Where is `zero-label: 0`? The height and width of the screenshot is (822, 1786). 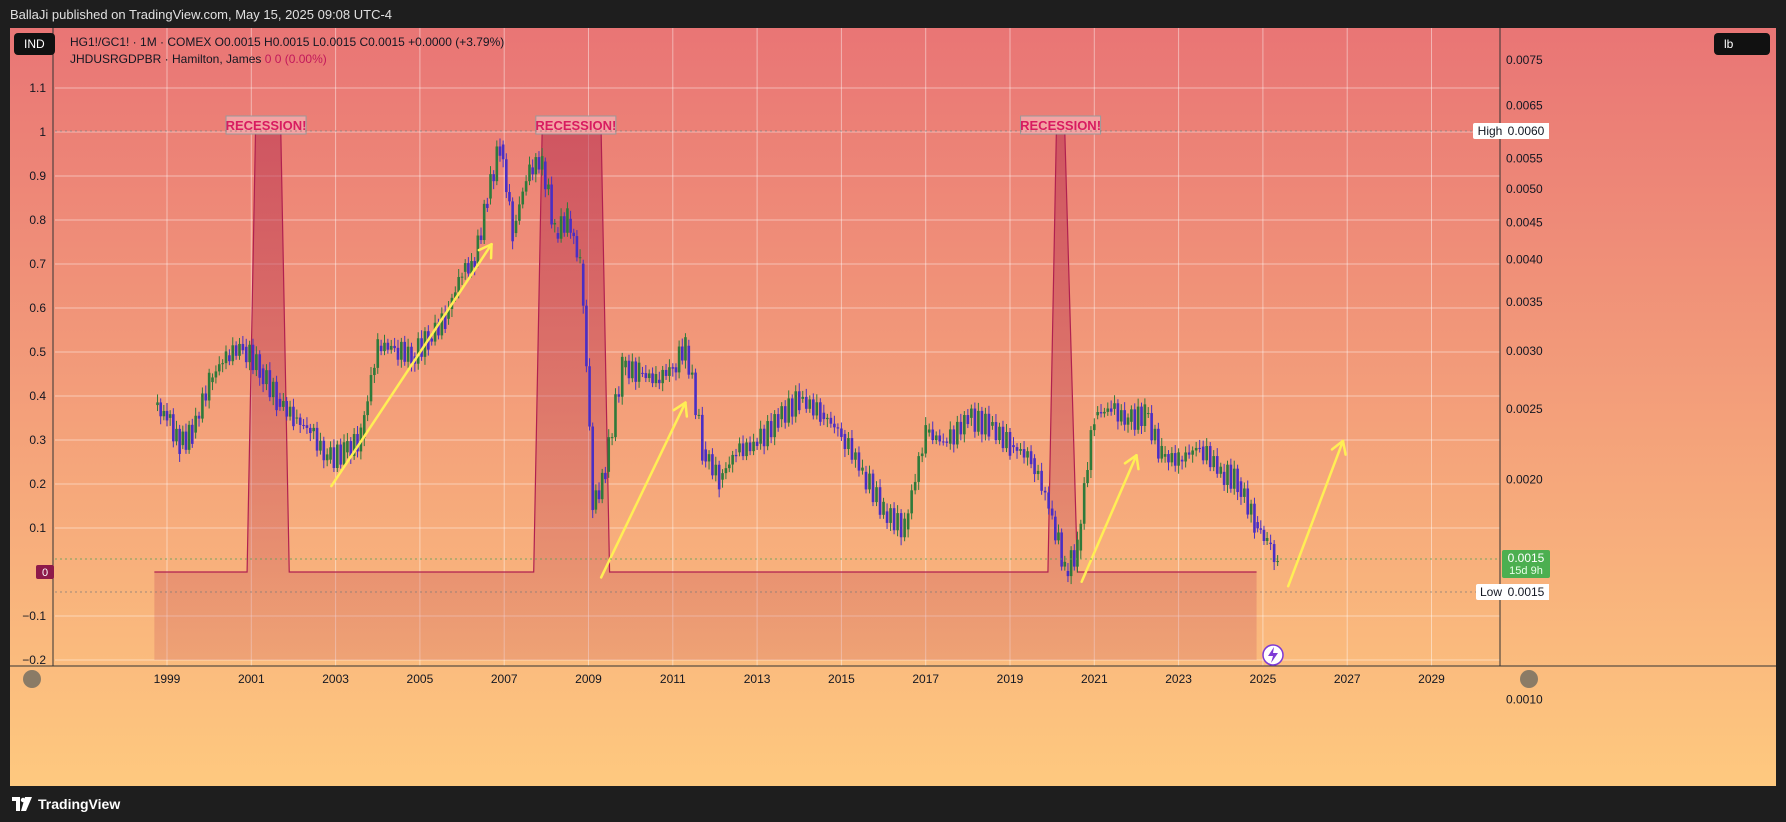 zero-label: 0 is located at coordinates (45, 573).